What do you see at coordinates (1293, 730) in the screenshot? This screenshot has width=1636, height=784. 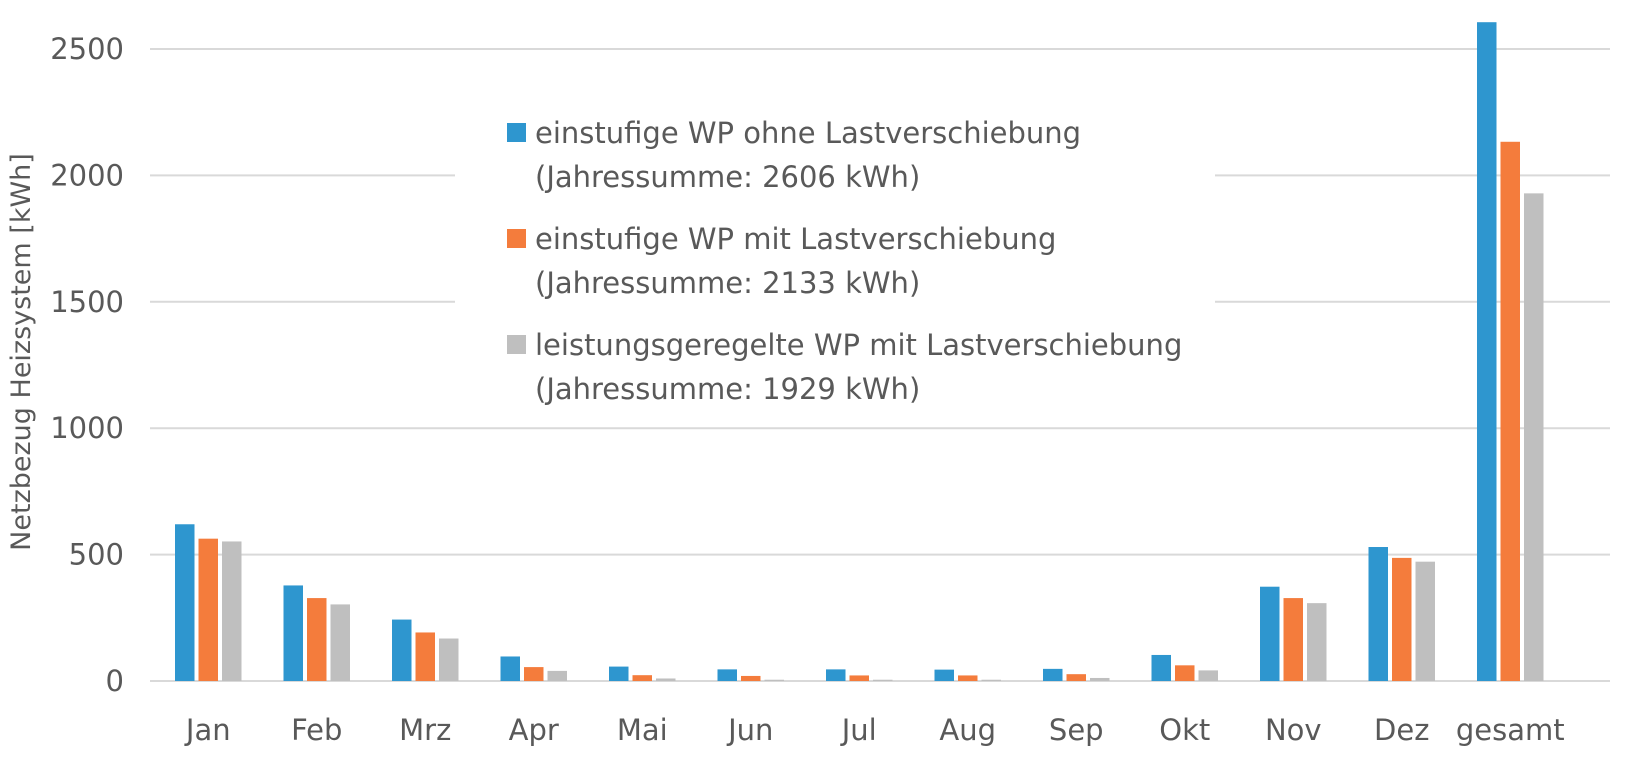 I see `x-tick-label: Nov` at bounding box center [1293, 730].